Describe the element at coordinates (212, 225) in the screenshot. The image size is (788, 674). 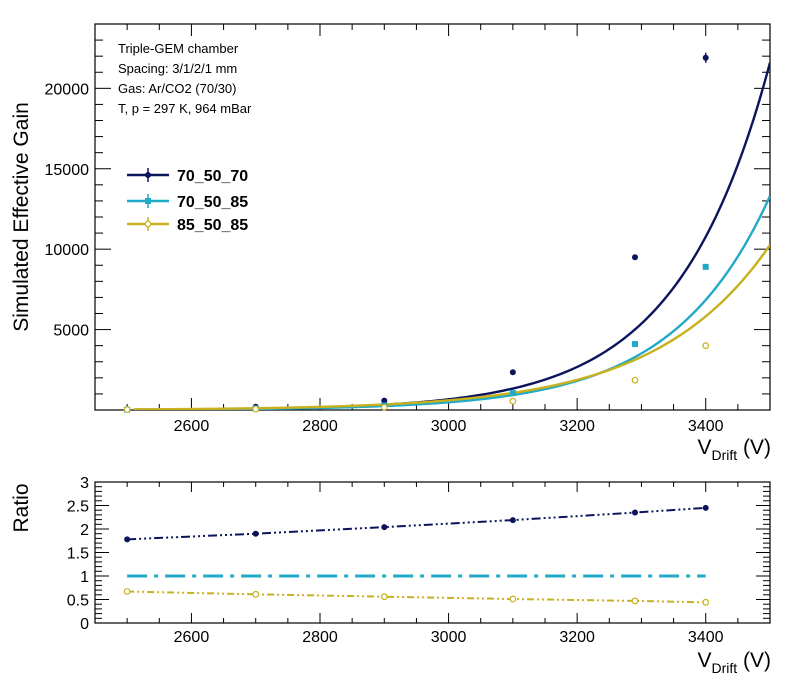
I see `legend-label-85_50_85: 85_50_85` at that location.